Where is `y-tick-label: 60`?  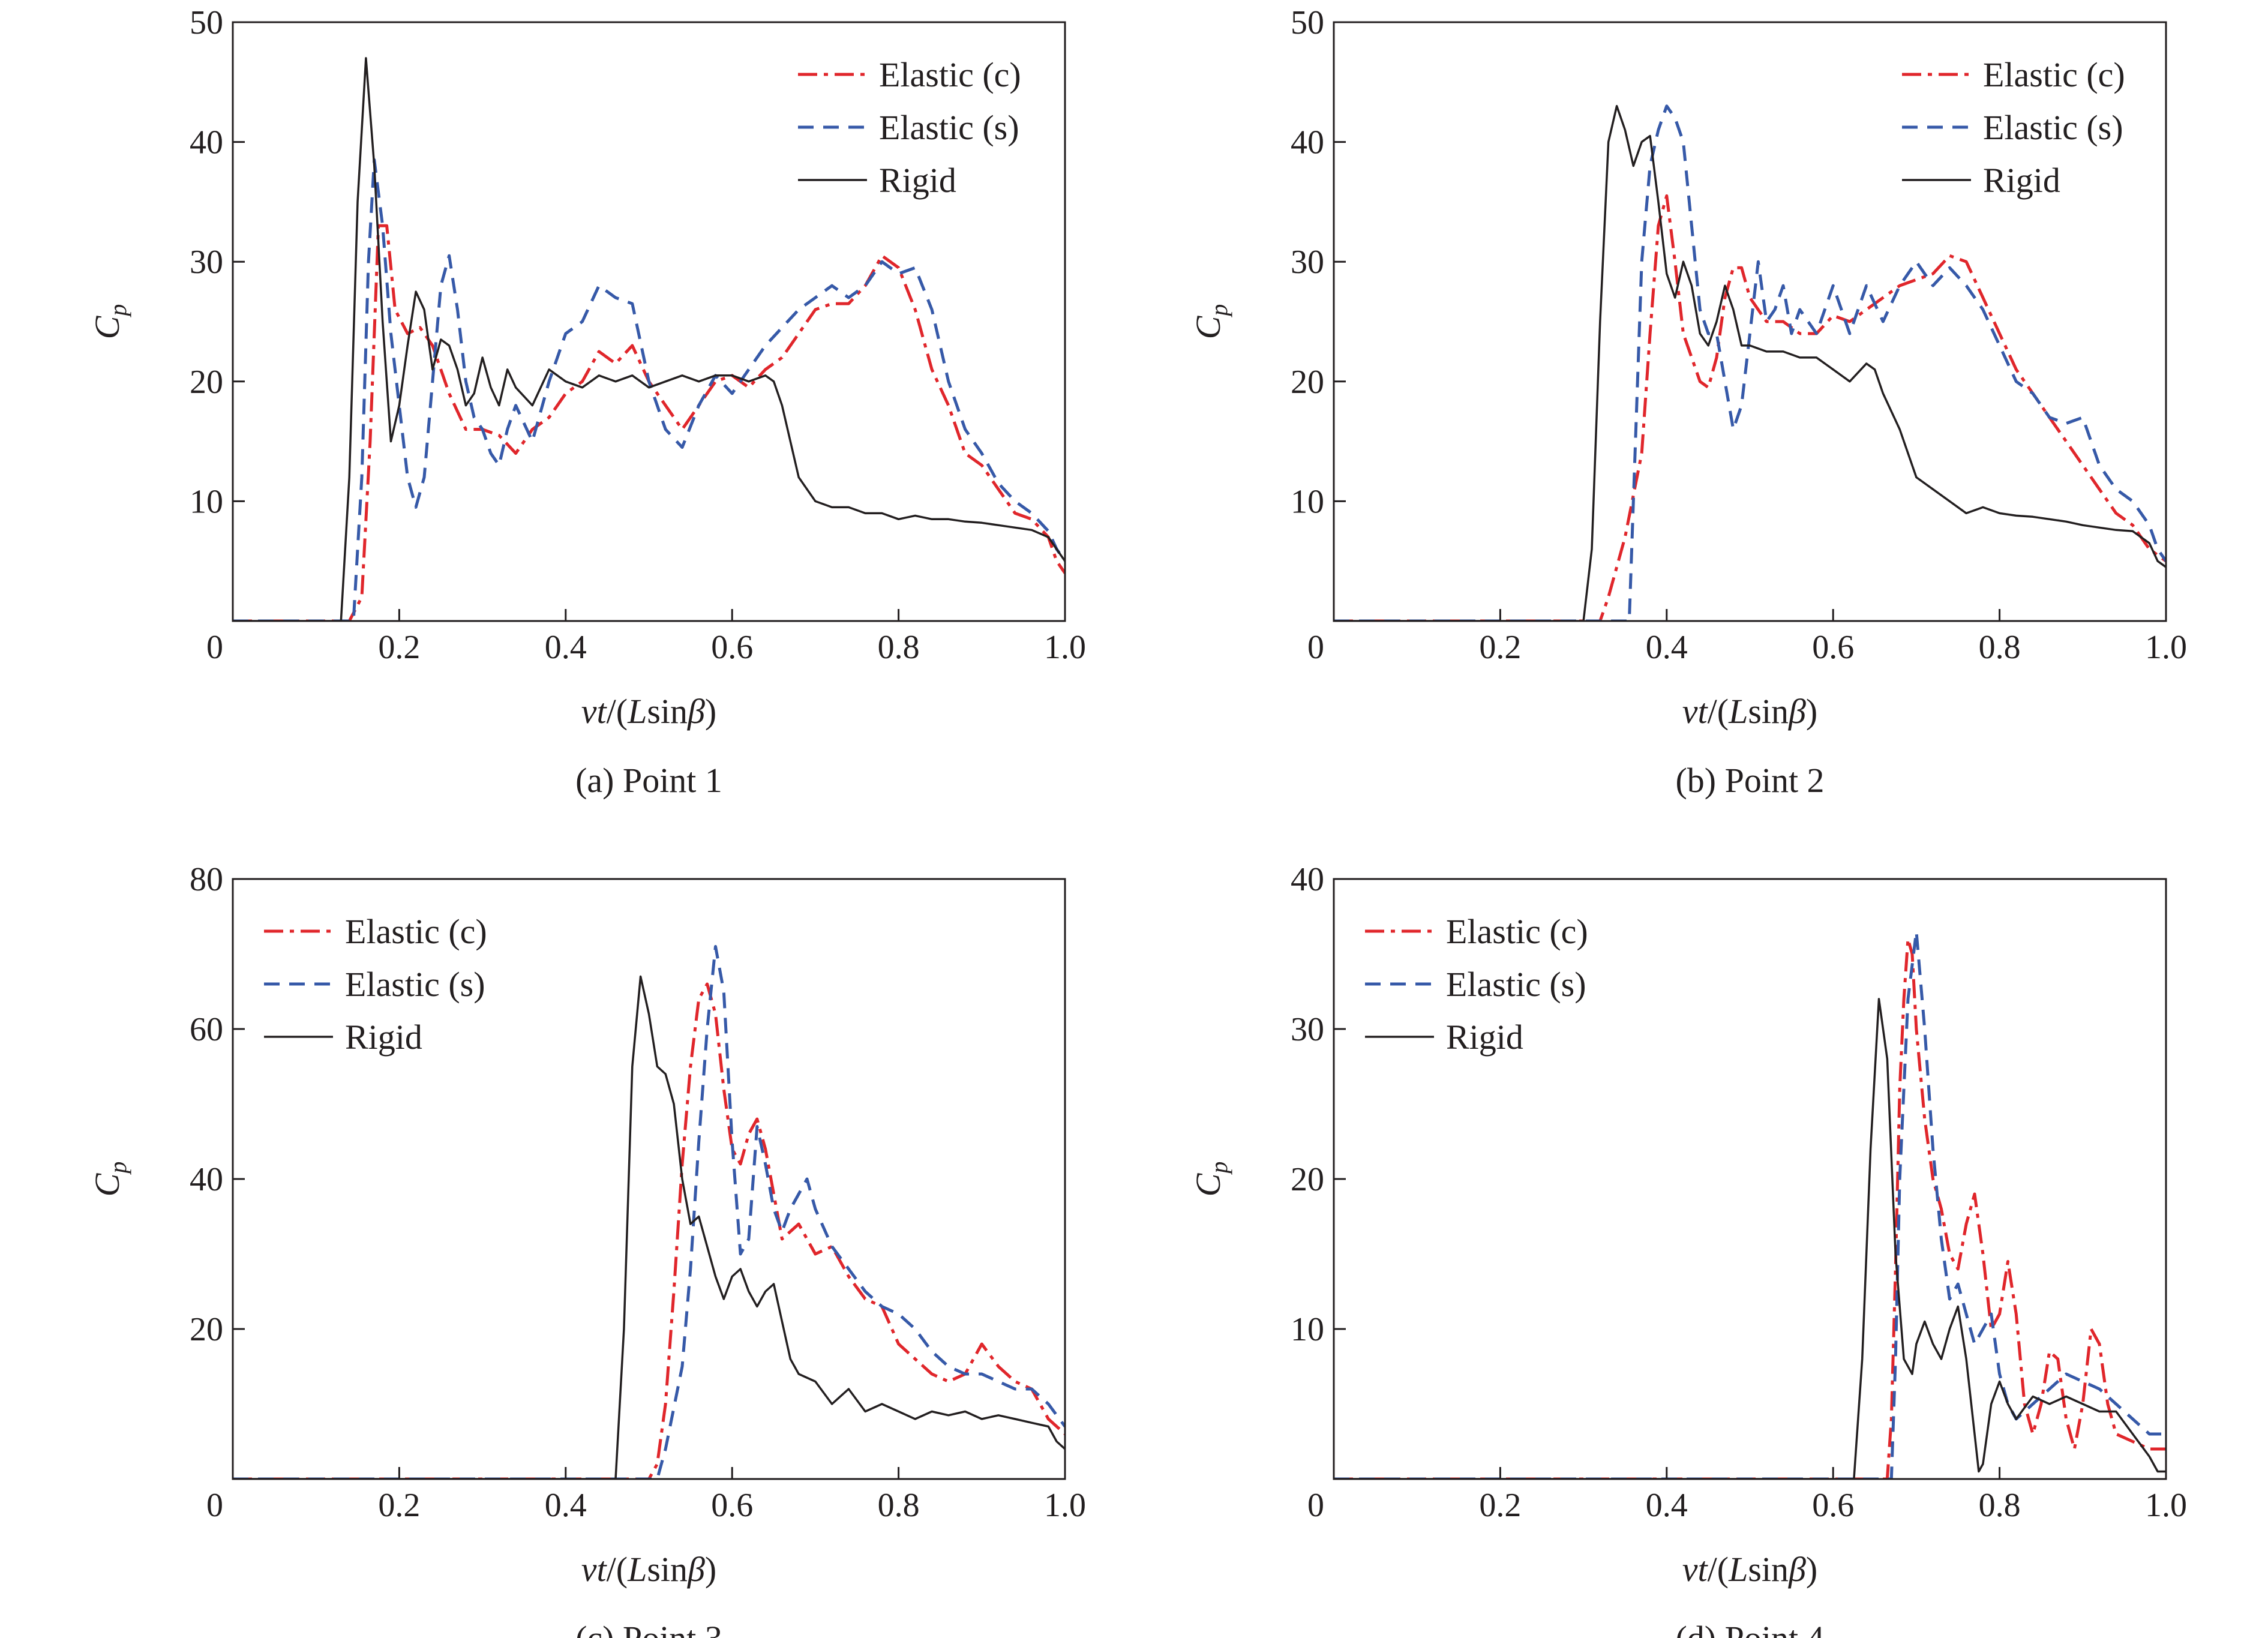
y-tick-label: 60 is located at coordinates (206, 1029).